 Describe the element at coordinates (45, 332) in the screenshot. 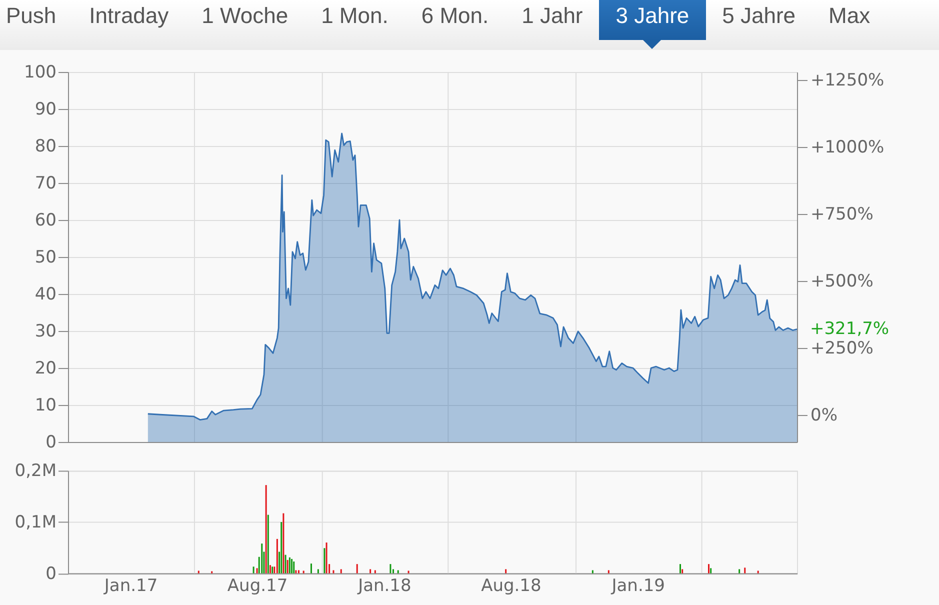

I see `y-tick-label: 30` at that location.